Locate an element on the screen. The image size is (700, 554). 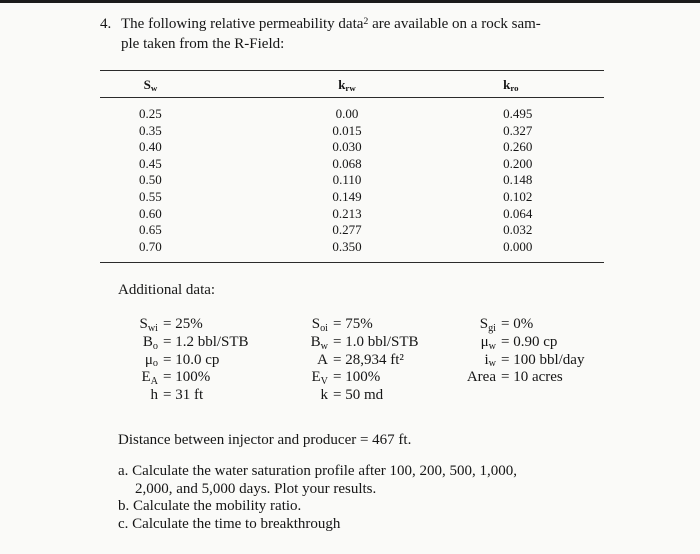
value: = 0% is located at coordinates (517, 324).